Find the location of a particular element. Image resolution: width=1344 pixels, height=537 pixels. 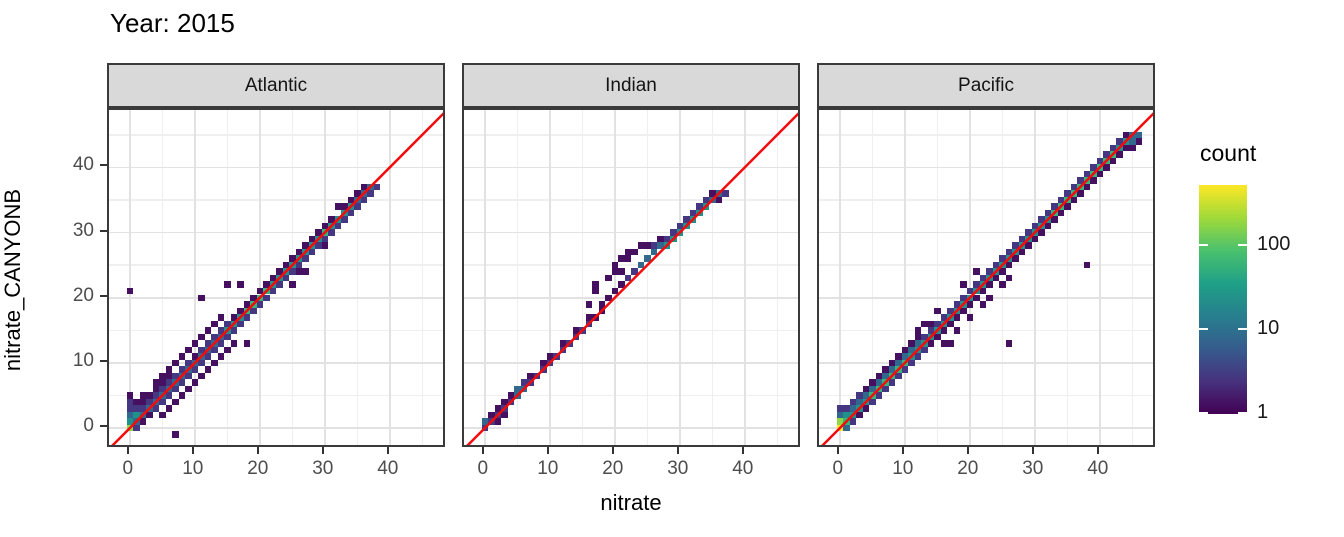

legend-colorbar is located at coordinates (1223, 299).